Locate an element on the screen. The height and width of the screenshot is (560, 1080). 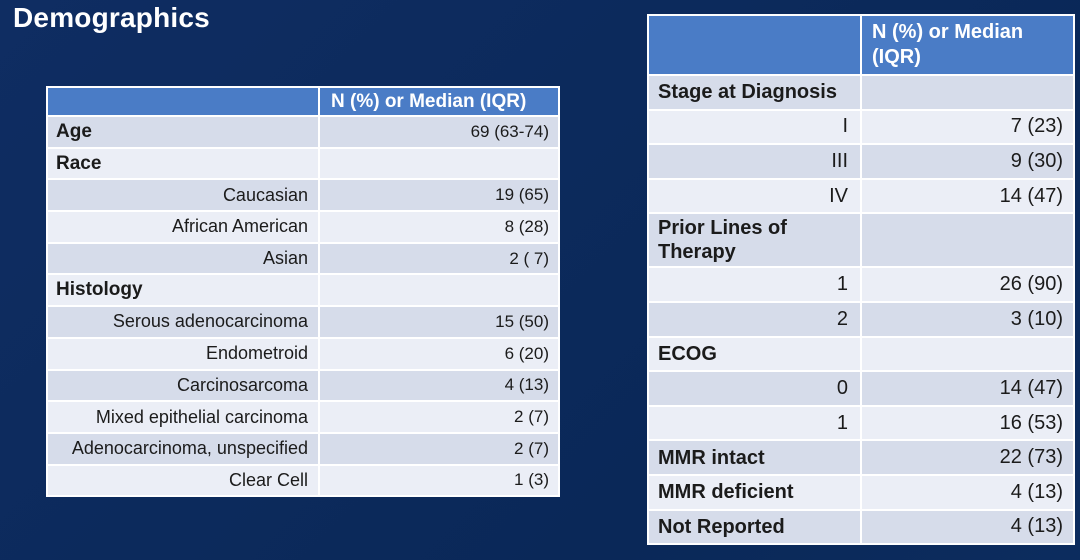
table-row: Clear Cell 1 (3) is located at coordinates (303, 480).